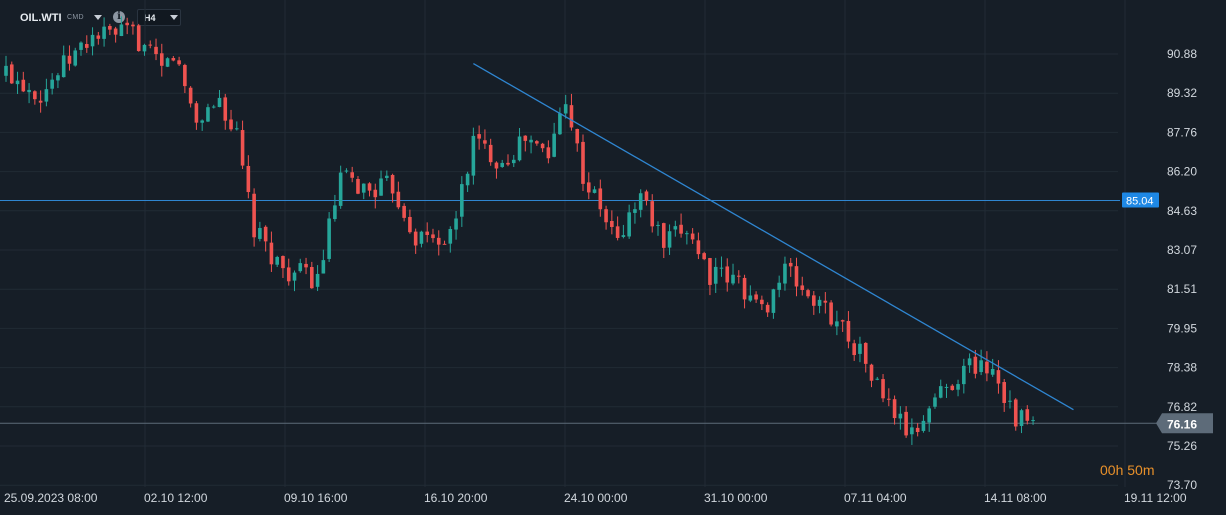  What do you see at coordinates (1155, 498) in the screenshot?
I see `x-tick-label: 19.11 12:00` at bounding box center [1155, 498].